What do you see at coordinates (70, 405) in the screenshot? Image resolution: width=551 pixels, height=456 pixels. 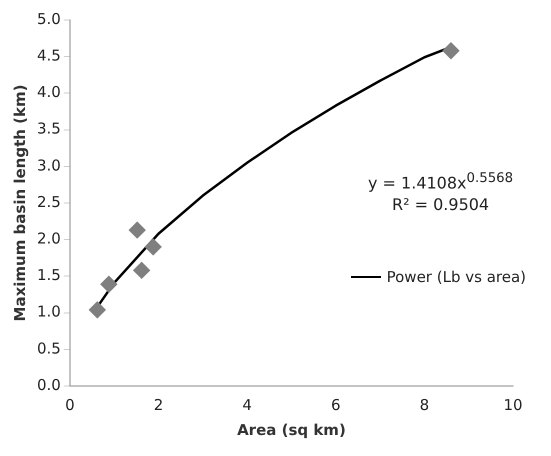 I see `x-tick-label: 0` at bounding box center [70, 405].